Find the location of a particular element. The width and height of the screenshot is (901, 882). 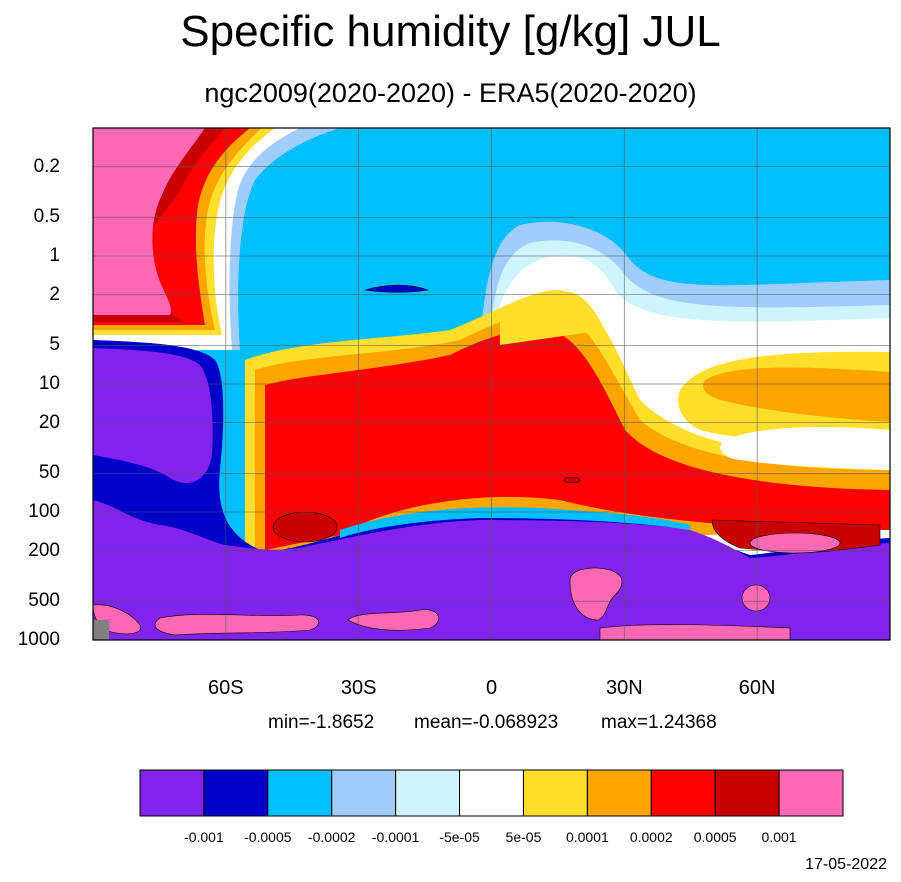

colorbar-label: 0.001 is located at coordinates (779, 837).